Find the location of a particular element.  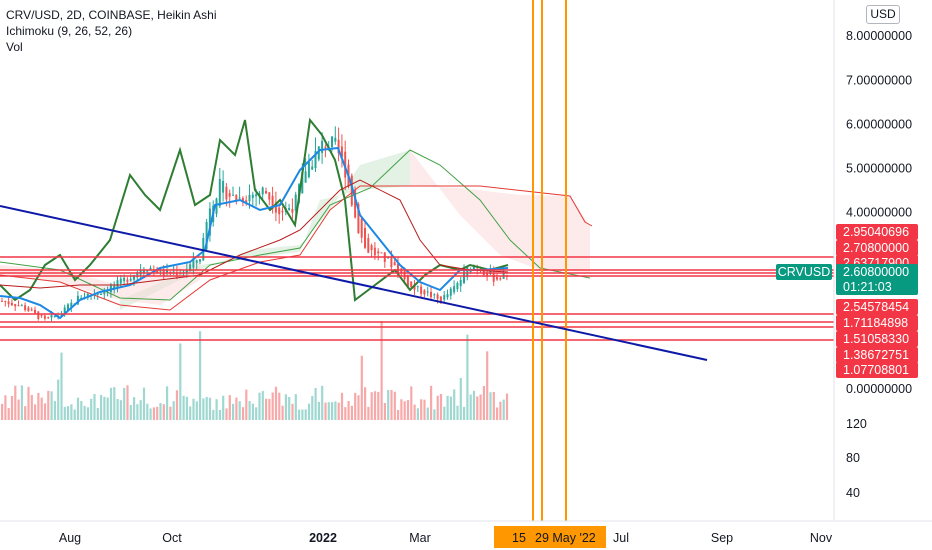

senkou-span-b is located at coordinates (296, 248).